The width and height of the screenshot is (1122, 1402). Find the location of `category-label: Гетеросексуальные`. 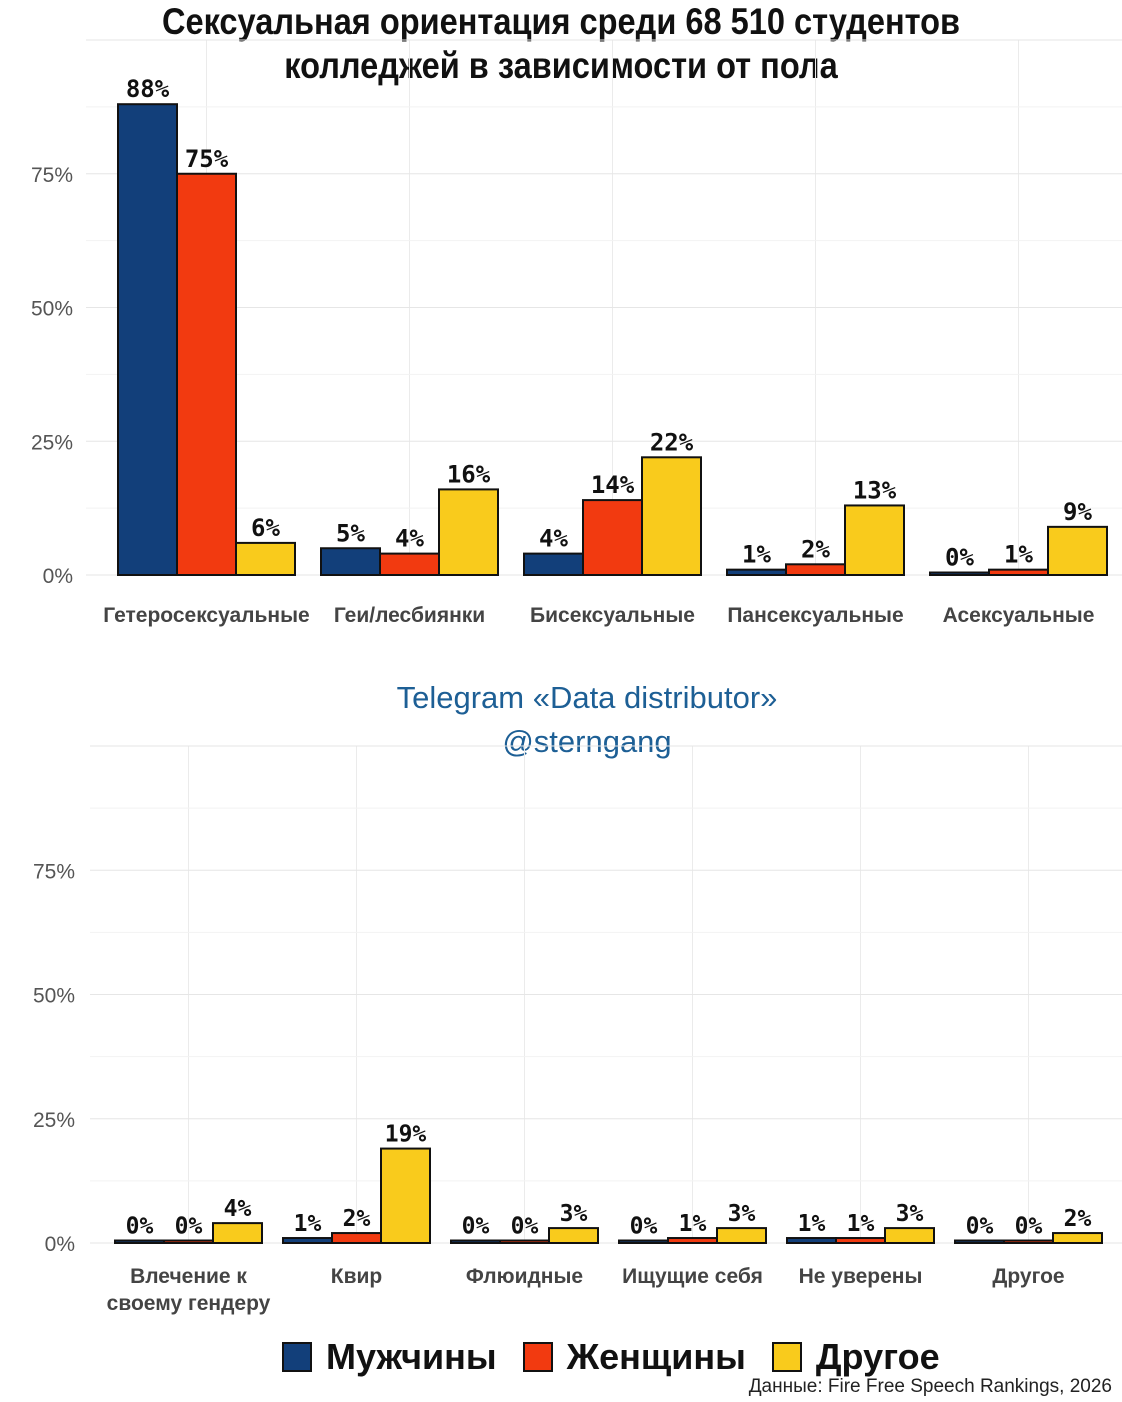

category-label: Гетеросексуальные is located at coordinates (206, 615).